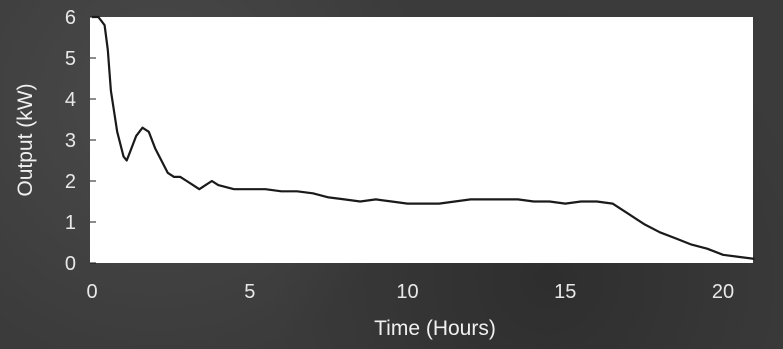 This screenshot has height=349, width=783. Describe the element at coordinates (70, 223) in the screenshot. I see `y-tick-label: 1` at that location.